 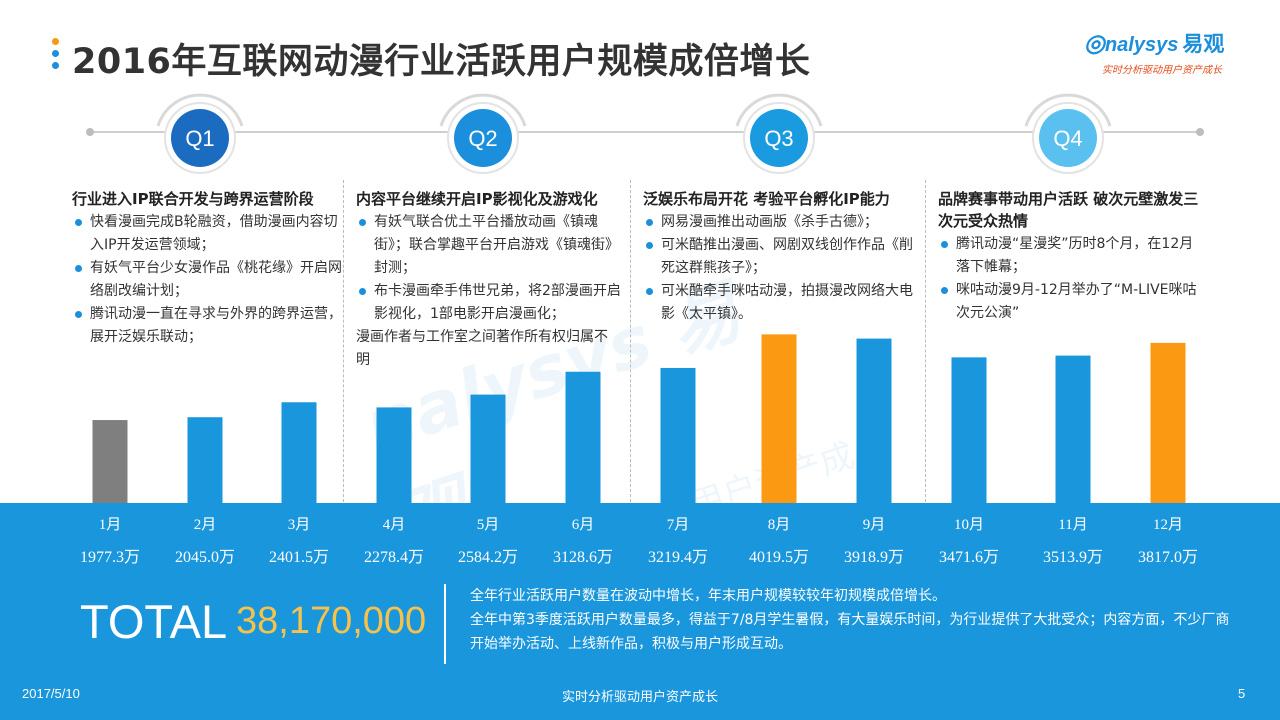 What do you see at coordinates (110, 461) in the screenshot?
I see `bar-1月` at bounding box center [110, 461].